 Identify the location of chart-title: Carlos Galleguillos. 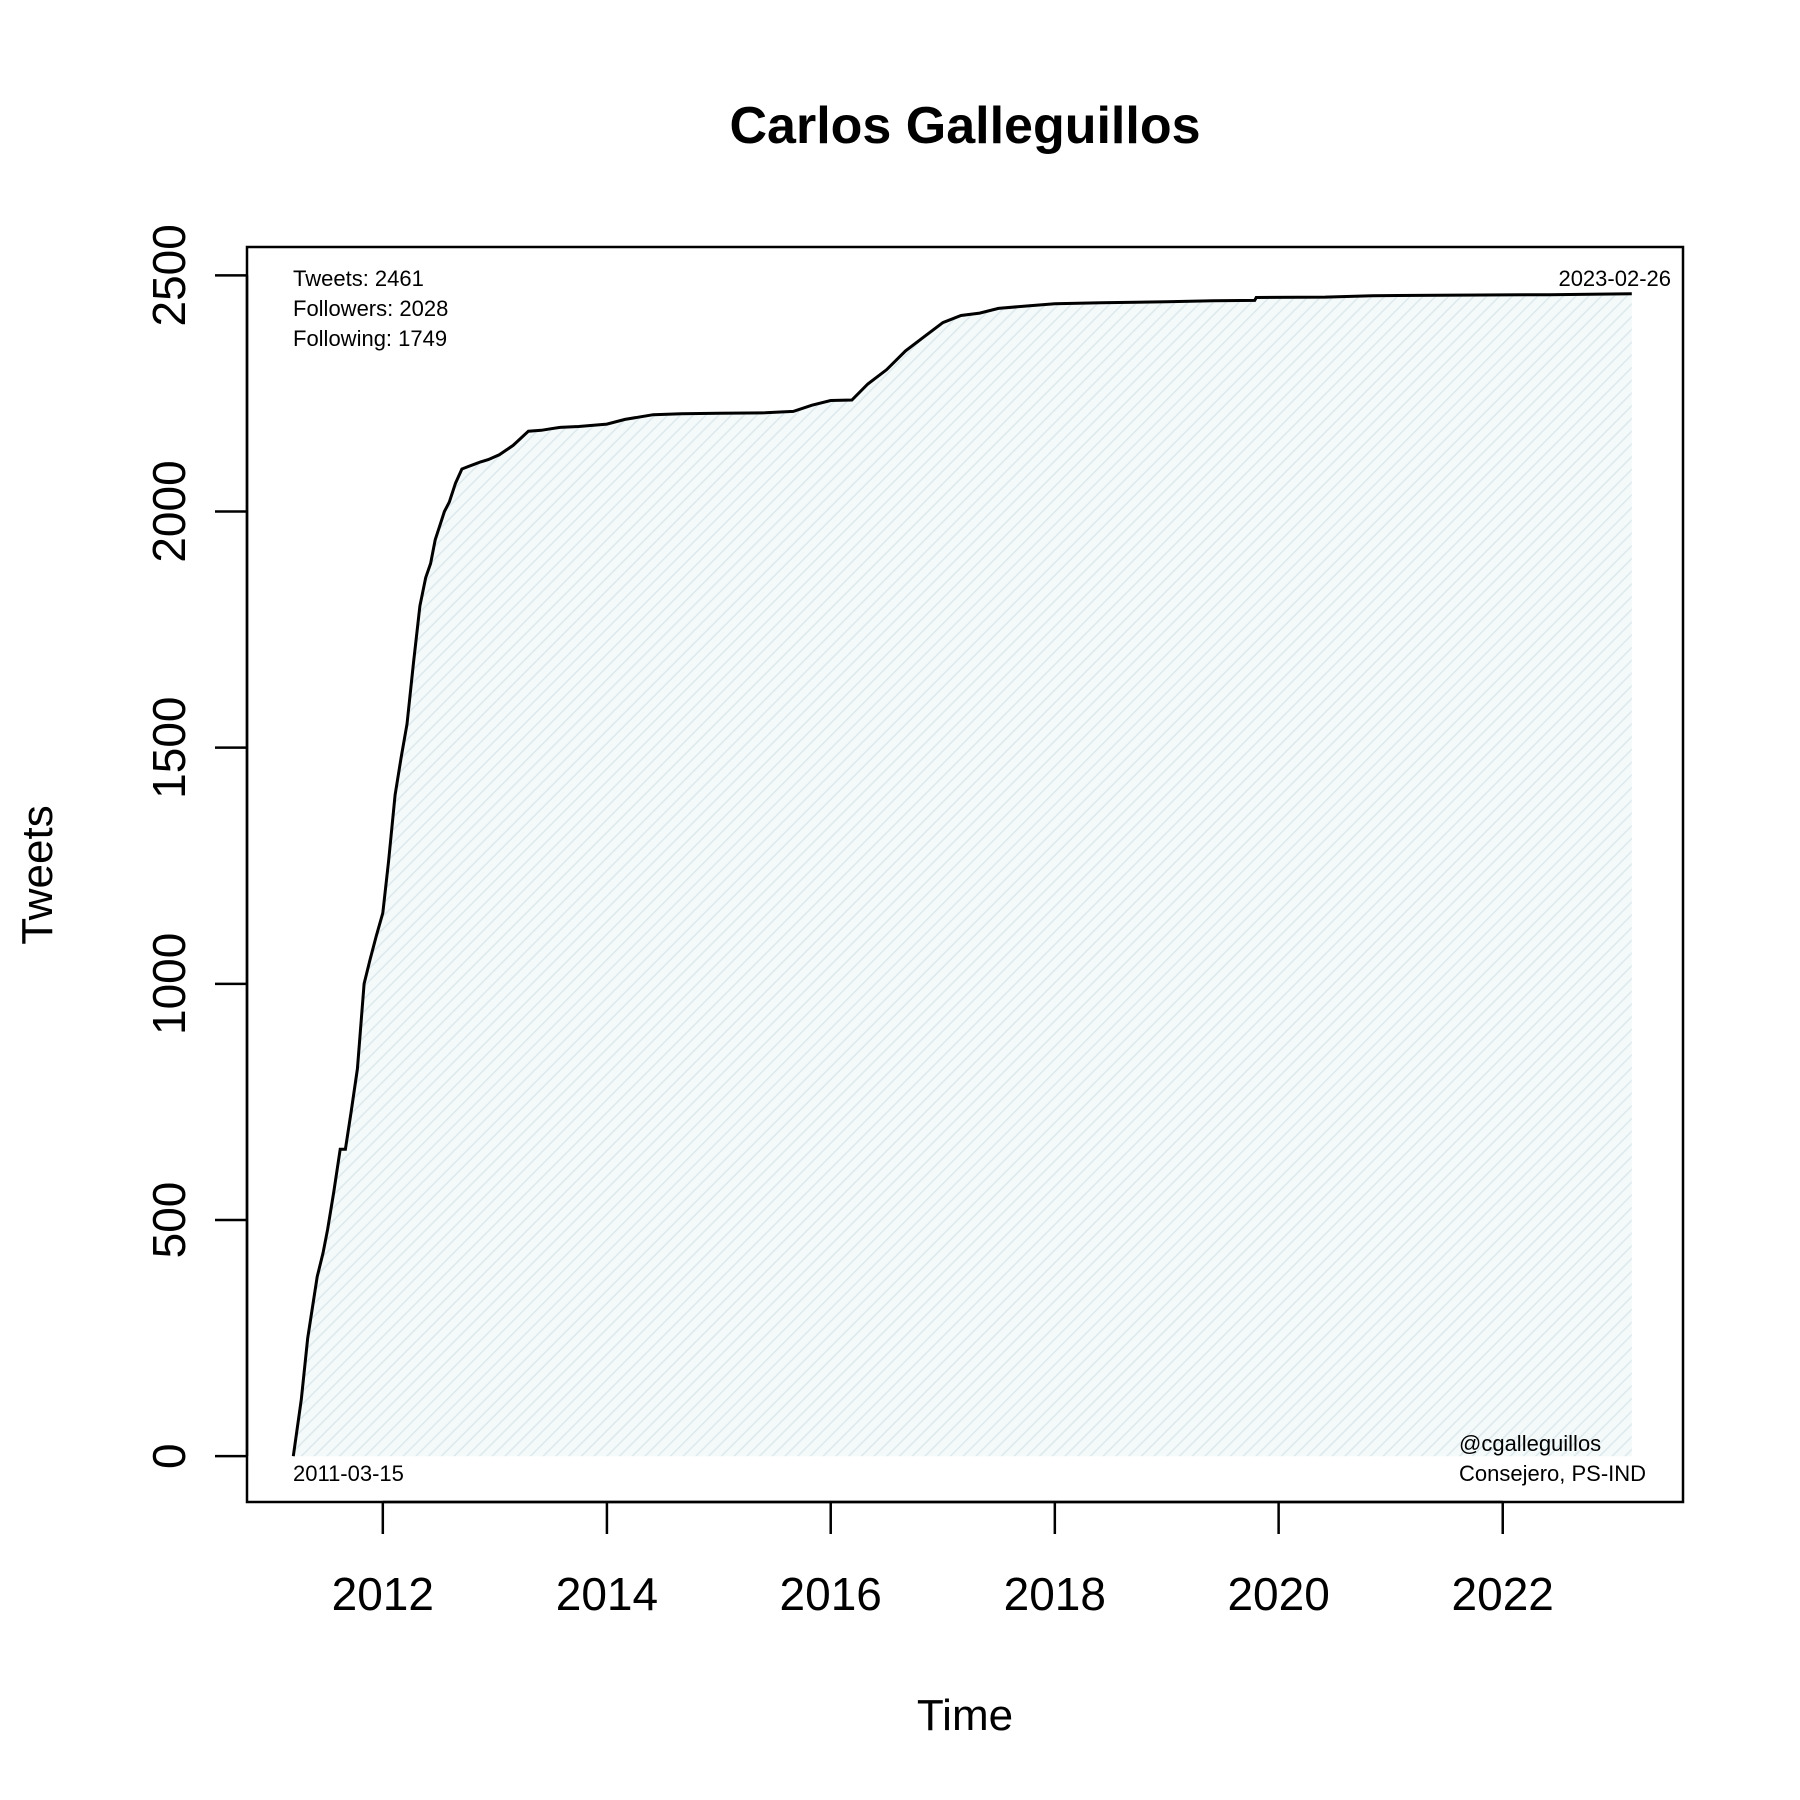
(964, 126).